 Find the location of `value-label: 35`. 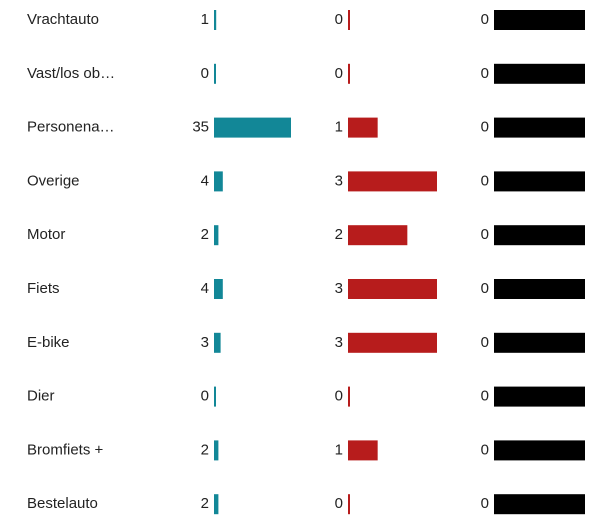

value-label: 35 is located at coordinates (200, 127).